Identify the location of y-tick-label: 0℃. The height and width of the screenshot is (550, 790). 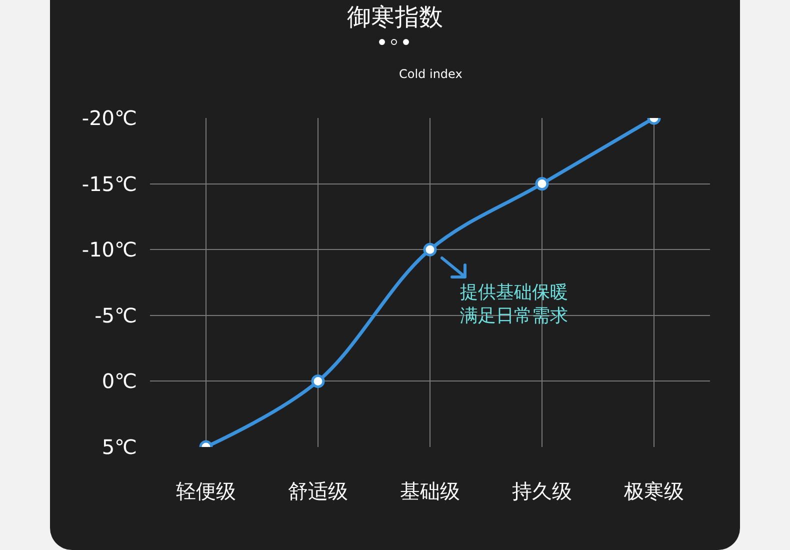
(119, 381).